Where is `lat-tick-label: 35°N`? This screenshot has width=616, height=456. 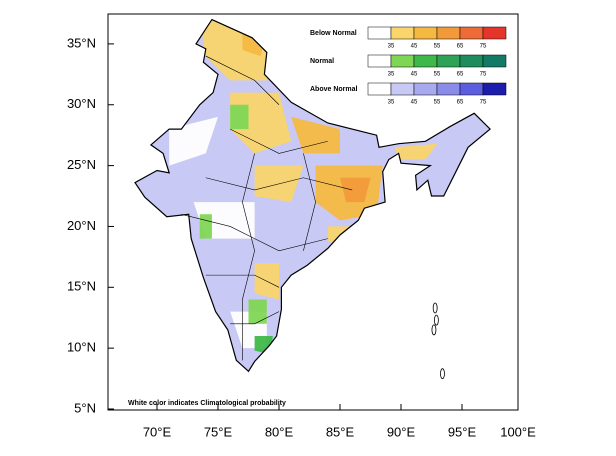 lat-tick-label: 35°N is located at coordinates (81, 42).